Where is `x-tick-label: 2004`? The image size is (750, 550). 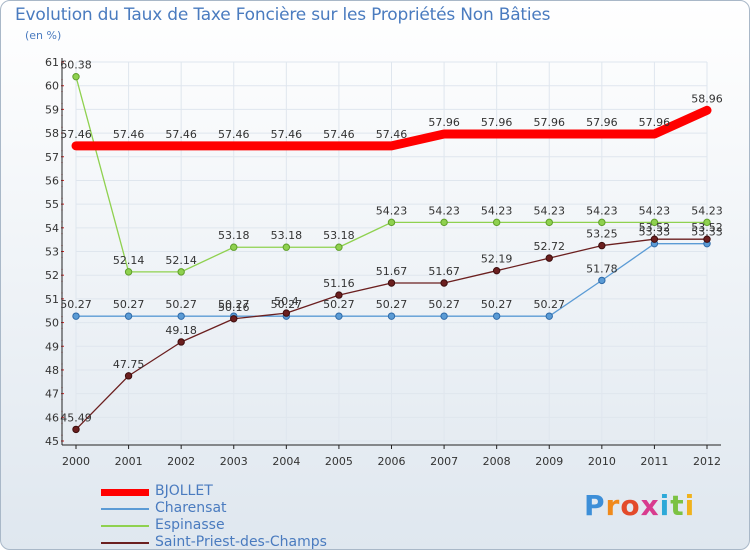
x-tick-label: 2004 is located at coordinates (286, 461).